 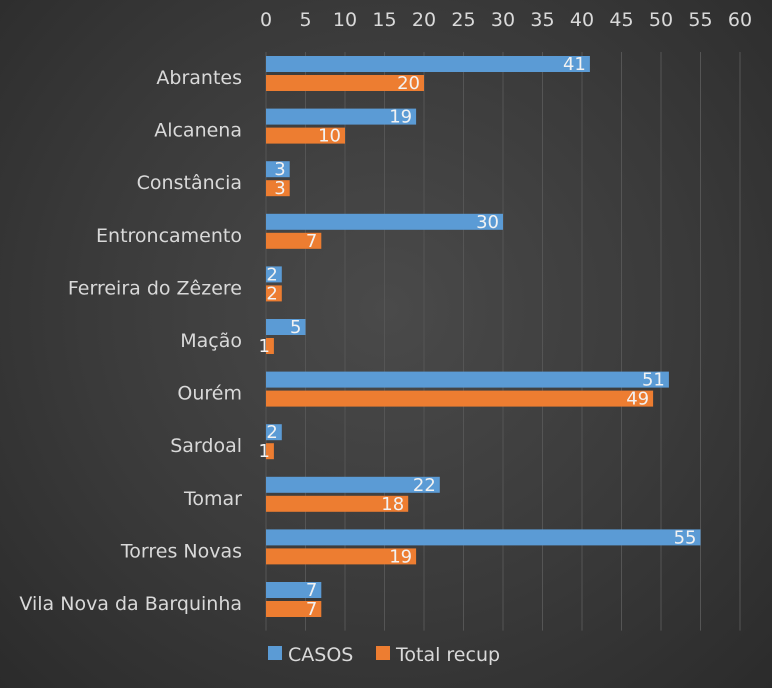 I want to click on data-label: 22, so click(x=424, y=485).